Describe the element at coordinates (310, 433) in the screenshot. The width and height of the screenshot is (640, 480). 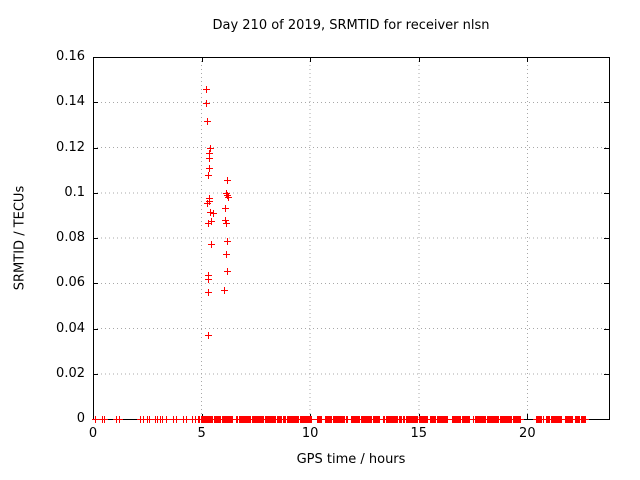
I see `x-tick-label: 10` at that location.